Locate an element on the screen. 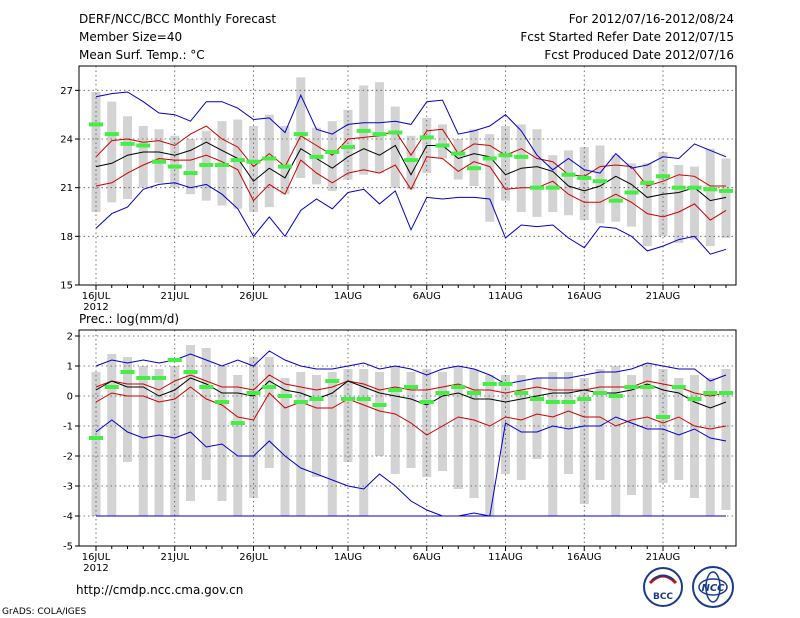 Image resolution: width=800 pixels, height=618 pixels. x-tick-label: 11AUG is located at coordinates (505, 557).